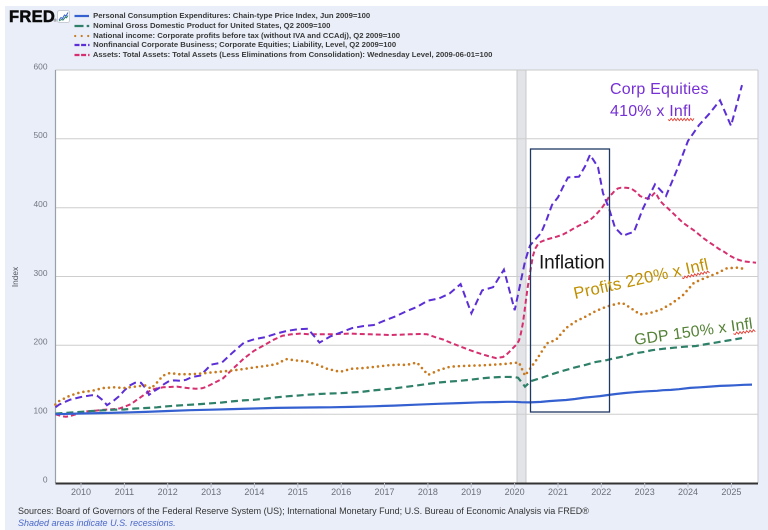  What do you see at coordinates (341, 492) in the screenshot?
I see `svg-text: 2016` at bounding box center [341, 492].